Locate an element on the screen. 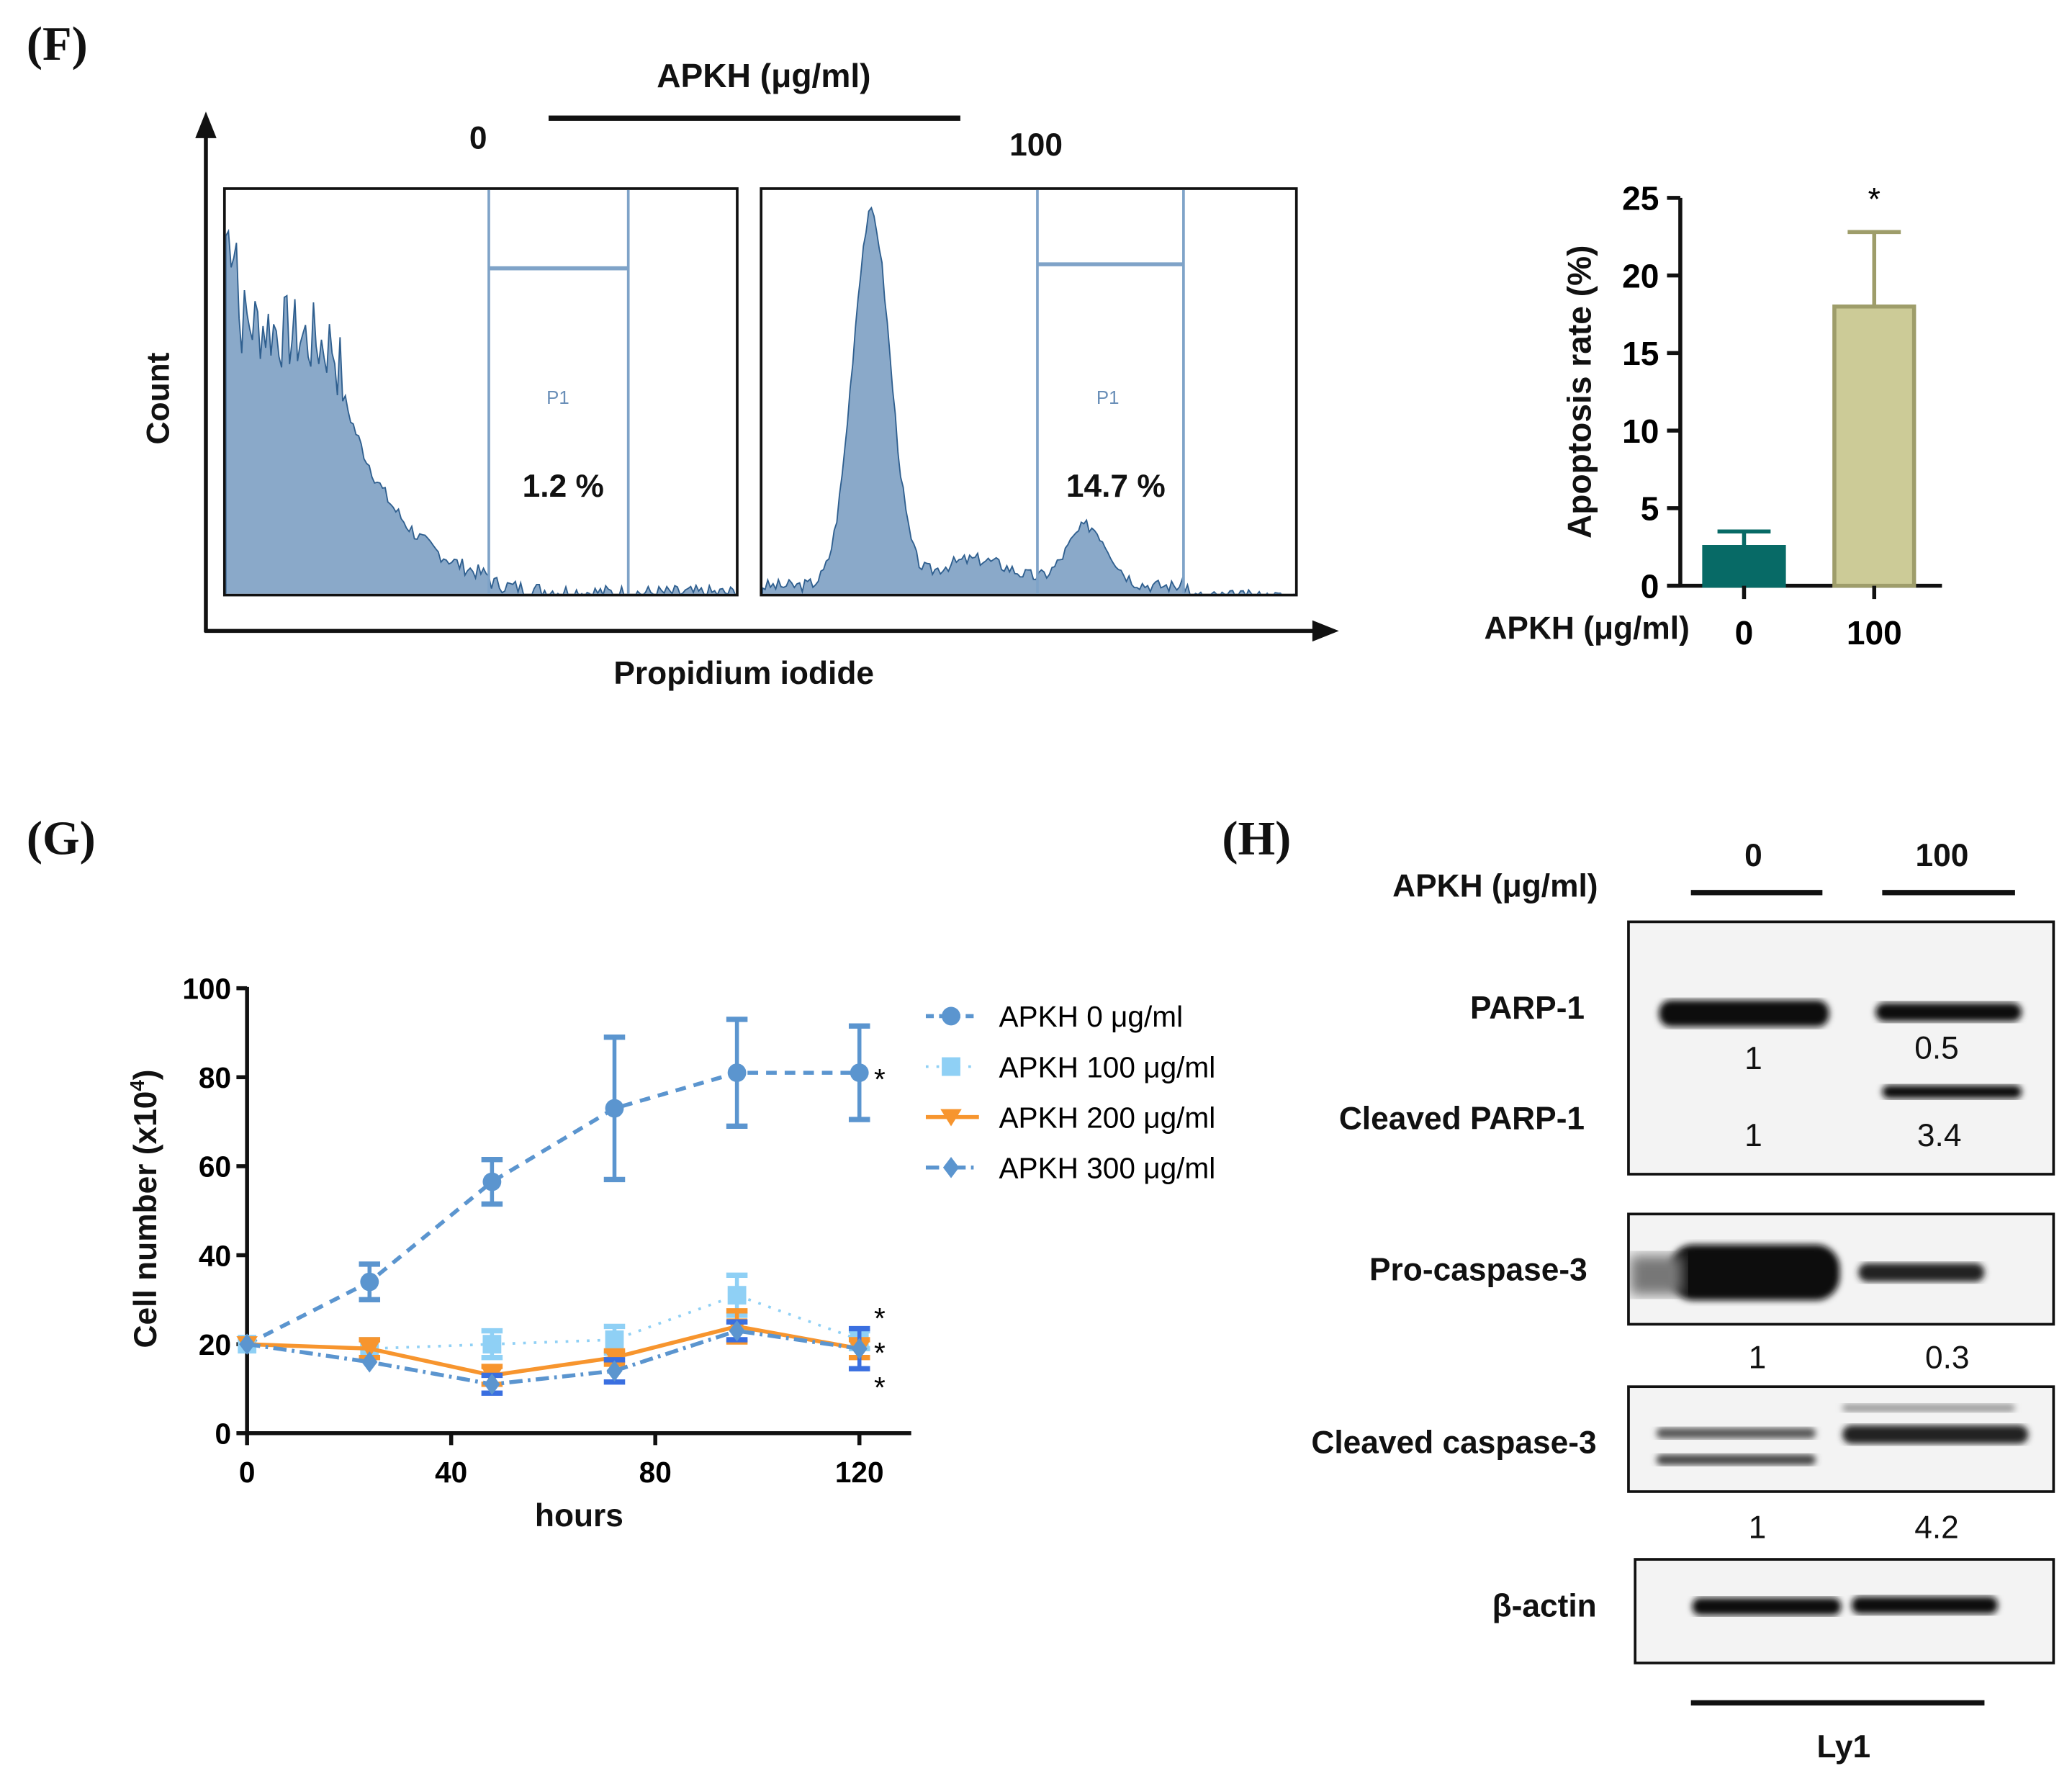 The width and height of the screenshot is (2072, 1789). series-0: * is located at coordinates (562, 1185).